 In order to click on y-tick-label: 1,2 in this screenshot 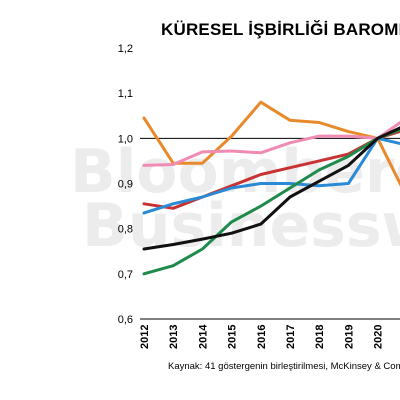, I will do `click(125, 49)`.